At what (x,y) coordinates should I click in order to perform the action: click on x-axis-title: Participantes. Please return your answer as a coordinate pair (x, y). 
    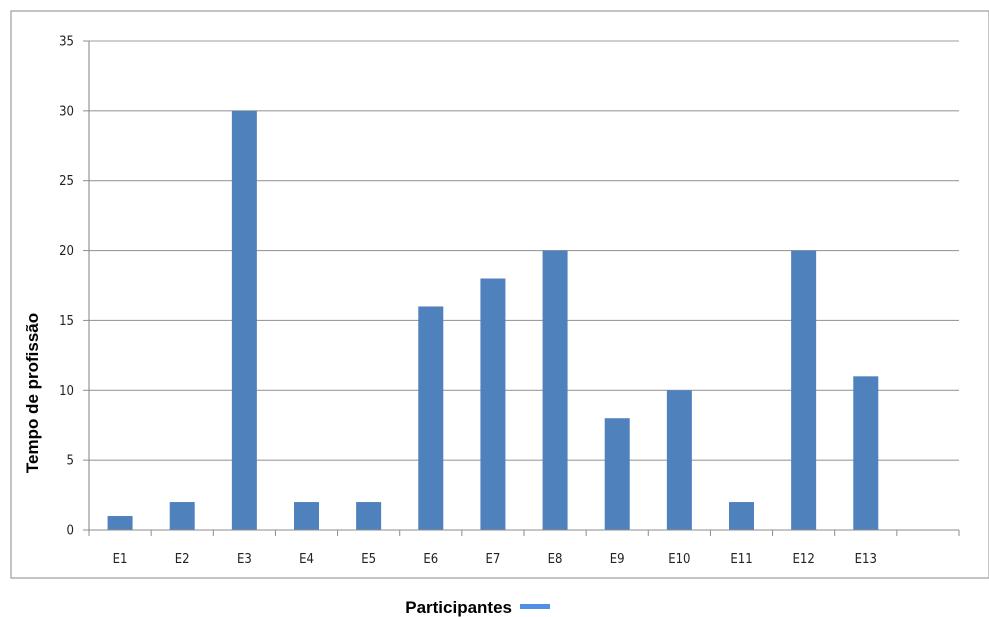
    Looking at the image, I should click on (458, 607).